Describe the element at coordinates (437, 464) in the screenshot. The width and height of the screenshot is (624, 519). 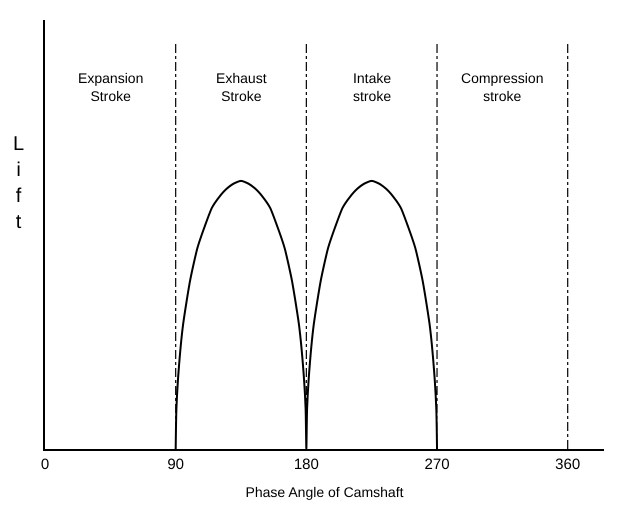
I see `x-tick-label: 270` at that location.